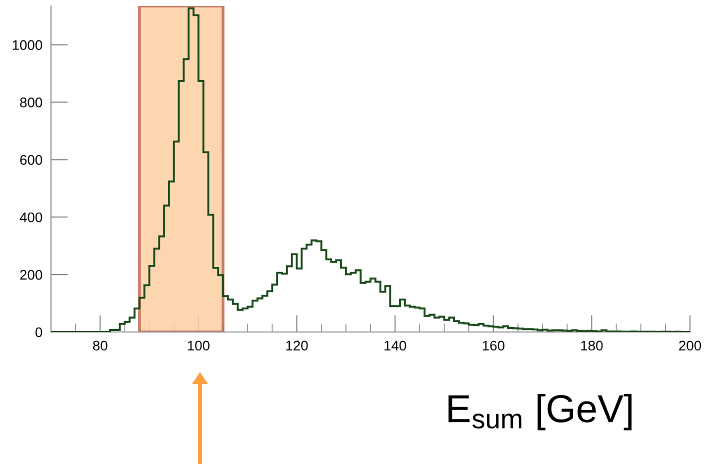  Describe the element at coordinates (31, 217) in the screenshot. I see `y-tick-label: 400` at that location.